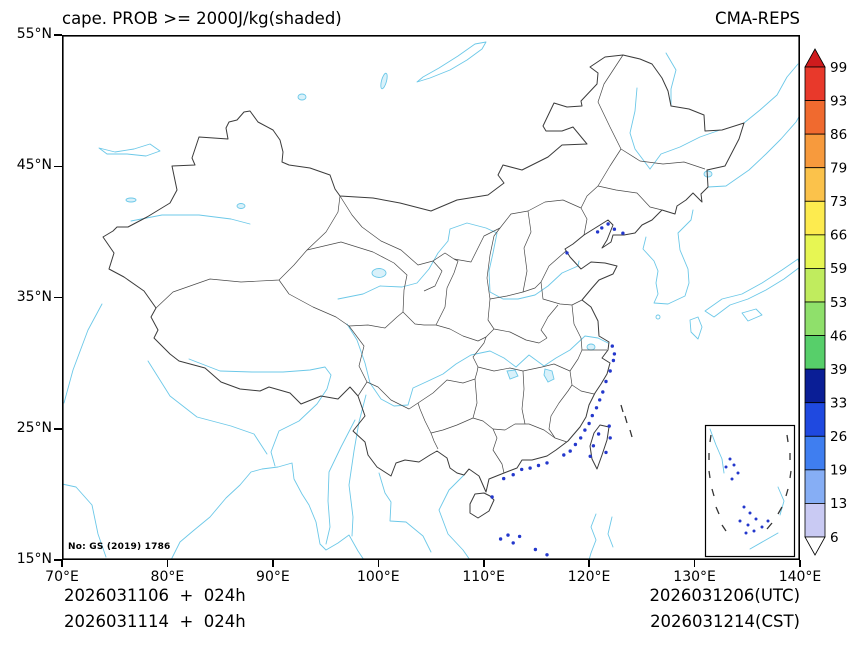 The image size is (860, 647). Describe the element at coordinates (838, 336) in the screenshot. I see `colorbar-label: 46` at that location.